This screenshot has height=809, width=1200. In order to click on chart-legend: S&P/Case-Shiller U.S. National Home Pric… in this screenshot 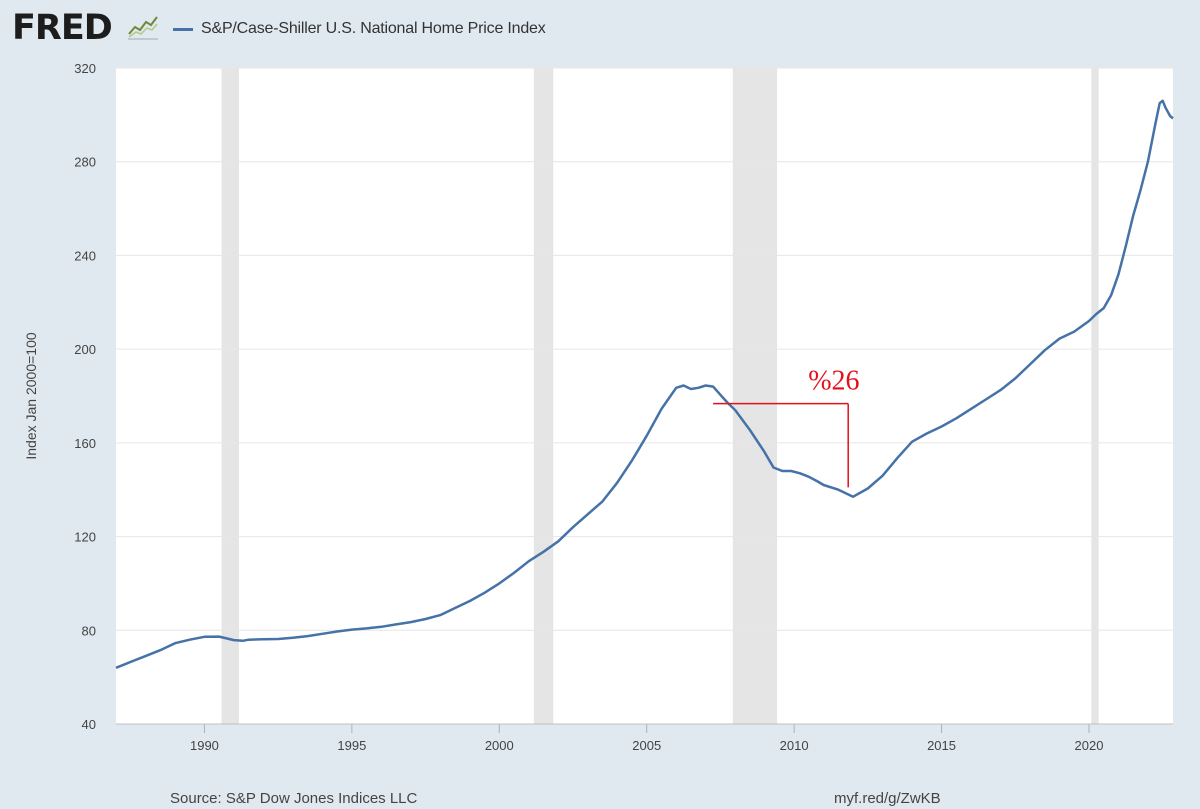, I will do `click(359, 29)`.